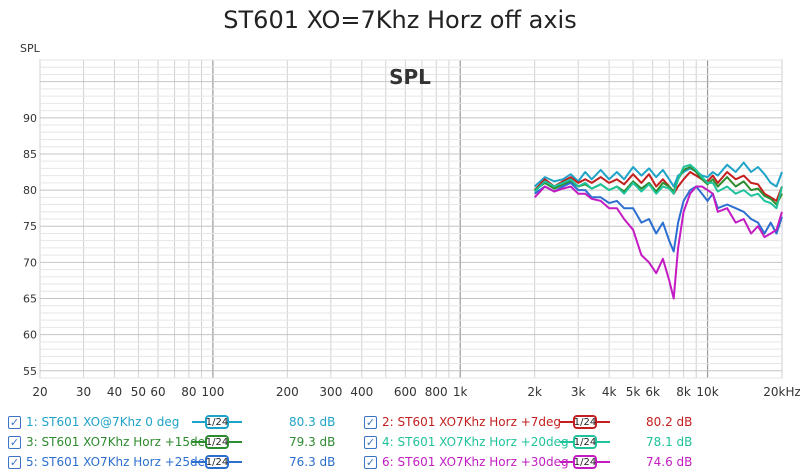 The width and height of the screenshot is (800, 474). What do you see at coordinates (669, 422) in the screenshot?
I see `legend-value: 80.2 dB` at bounding box center [669, 422].